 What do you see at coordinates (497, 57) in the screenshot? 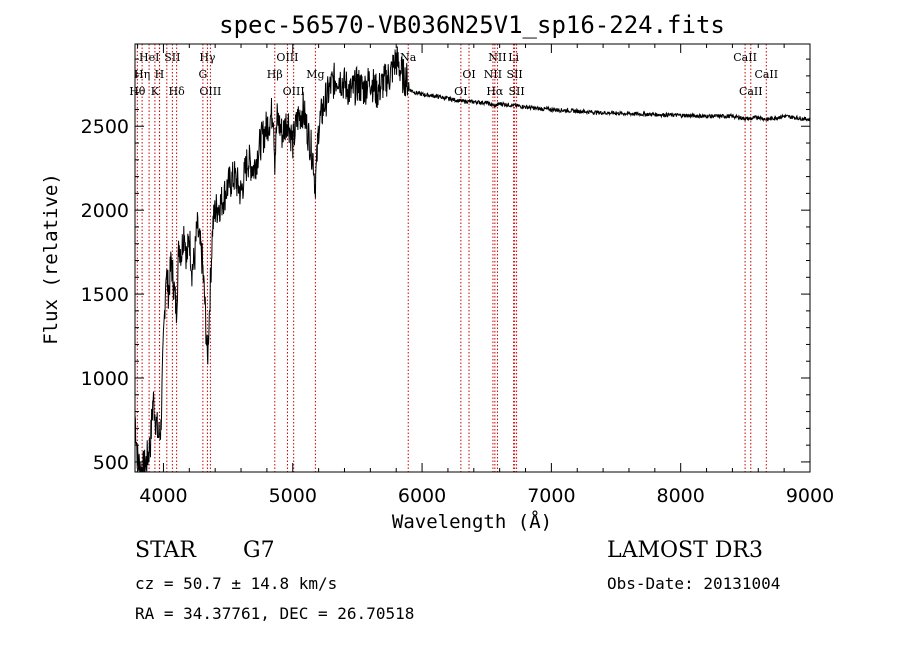
I see `line-label-17: NII` at bounding box center [497, 57].